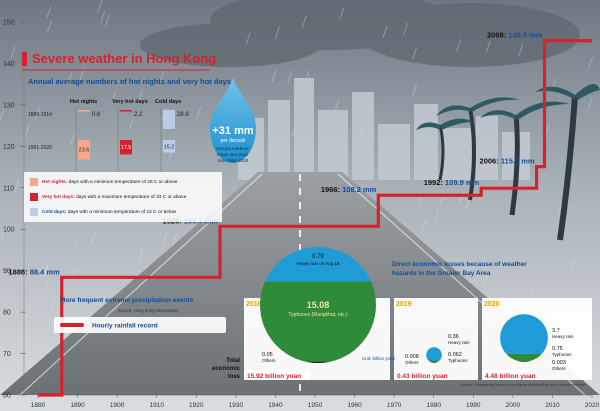 The width and height of the screenshot is (600, 411). What do you see at coordinates (7, 354) in the screenshot?
I see `y-tick-label: 70` at bounding box center [7, 354].